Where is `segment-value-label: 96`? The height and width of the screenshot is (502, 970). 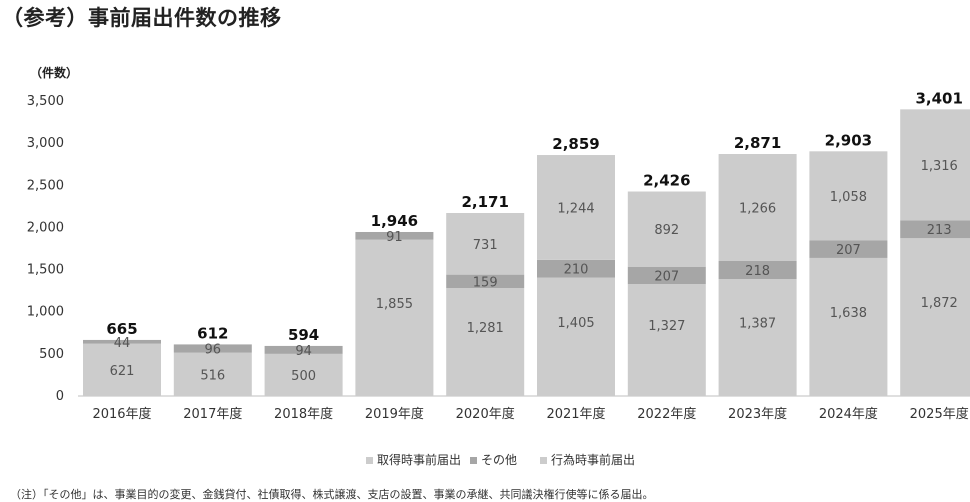
segment-value-label: 96 is located at coordinates (213, 349).